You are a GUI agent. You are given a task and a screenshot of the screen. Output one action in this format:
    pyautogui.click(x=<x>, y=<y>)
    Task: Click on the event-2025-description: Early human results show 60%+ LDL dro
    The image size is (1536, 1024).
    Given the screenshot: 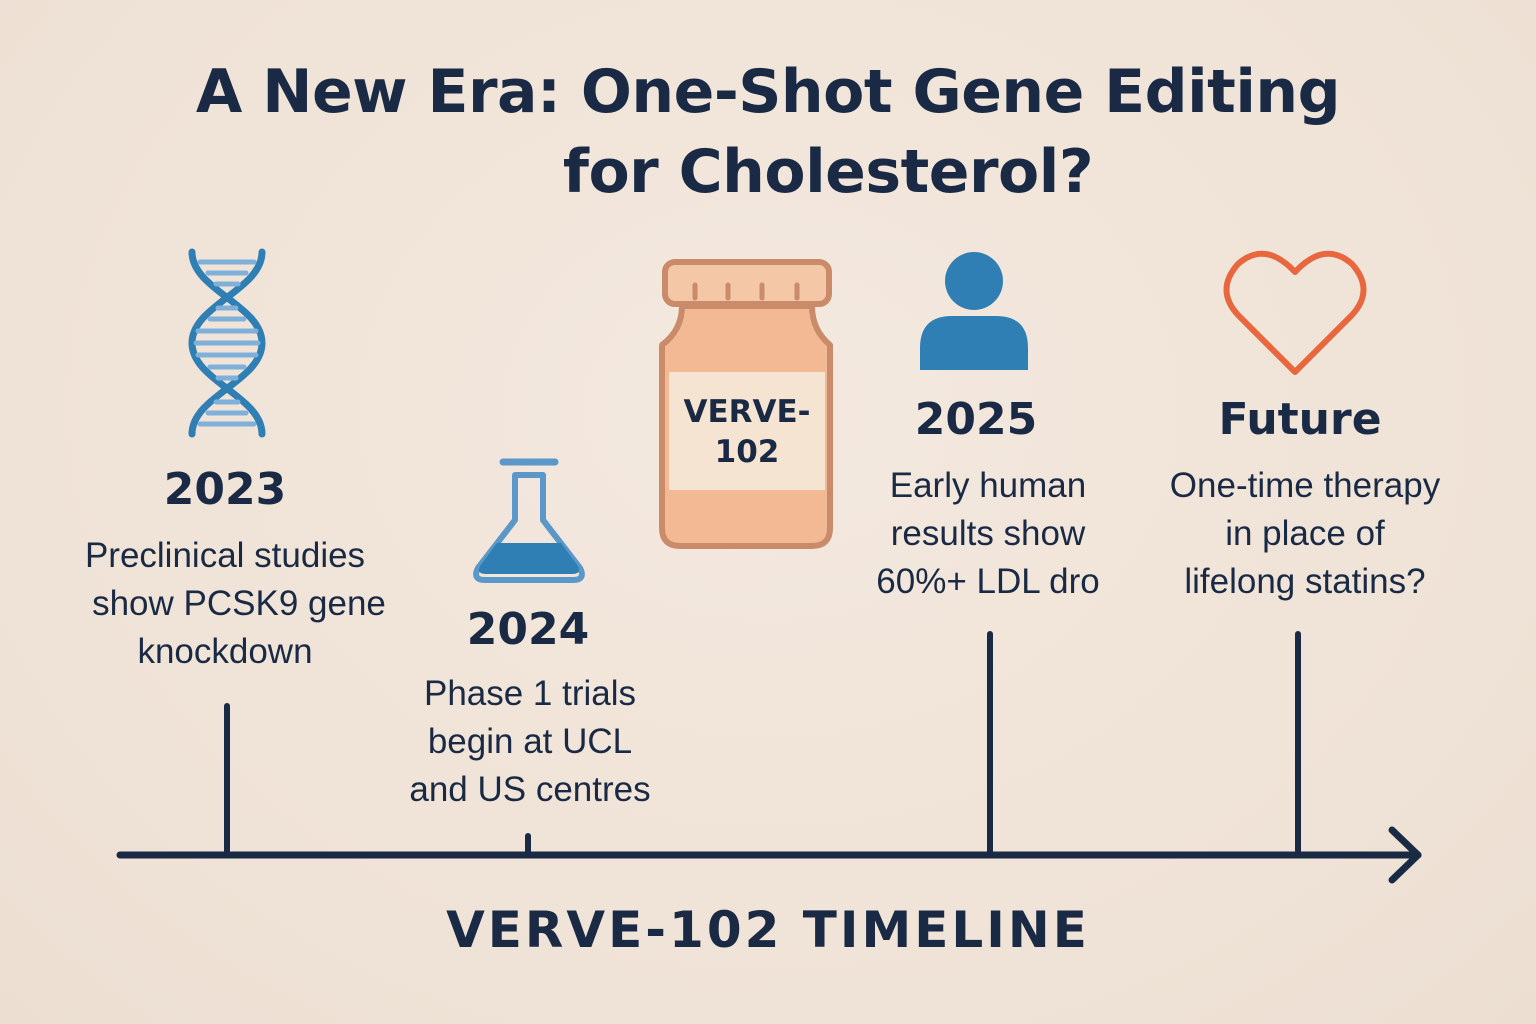 What is the action you would take?
    pyautogui.click(x=988, y=534)
    